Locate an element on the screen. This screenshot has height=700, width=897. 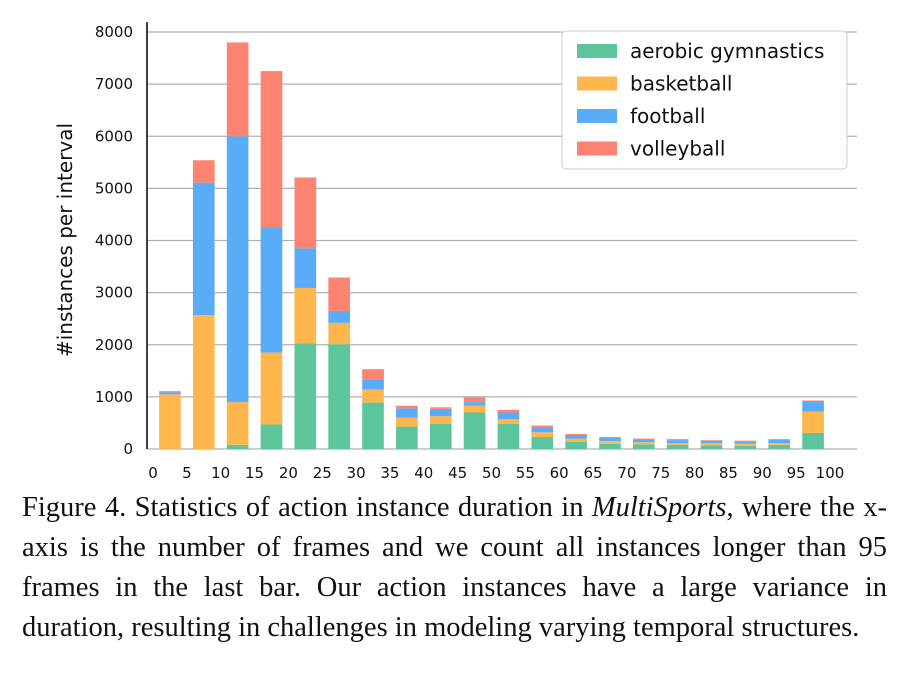
bar-football-2.5 is located at coordinates (170, 393).